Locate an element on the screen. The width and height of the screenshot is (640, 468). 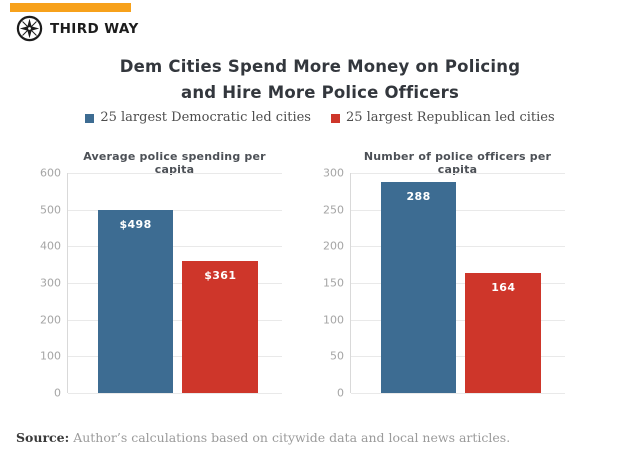
legend-label: 25 largest Republican led cities is located at coordinates (450, 117).